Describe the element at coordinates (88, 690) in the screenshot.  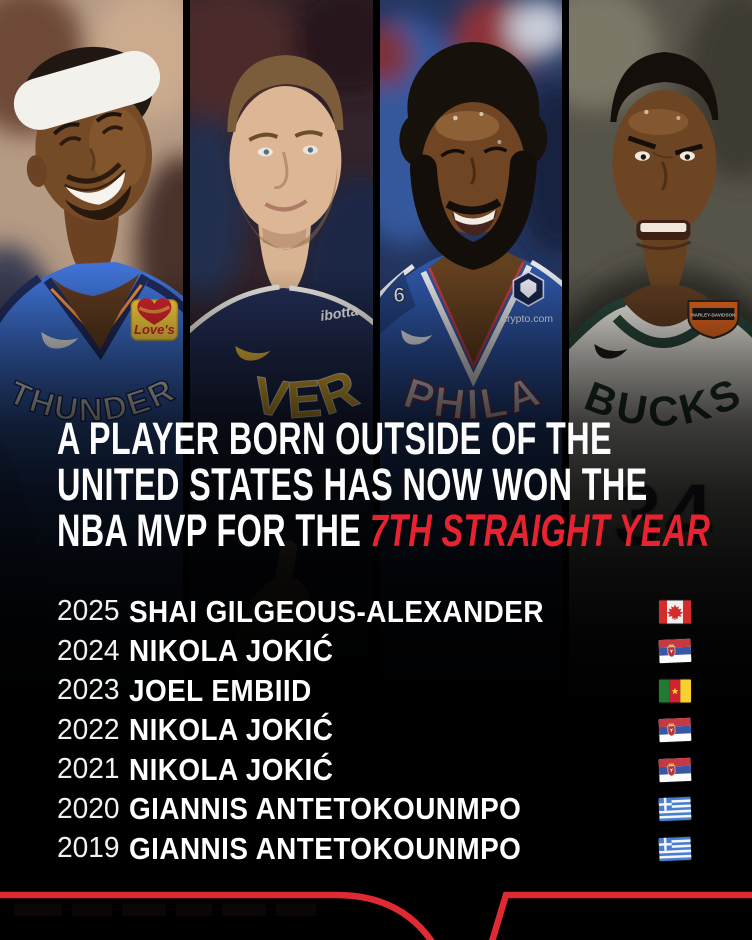
I see `mvp-year: 2023` at that location.